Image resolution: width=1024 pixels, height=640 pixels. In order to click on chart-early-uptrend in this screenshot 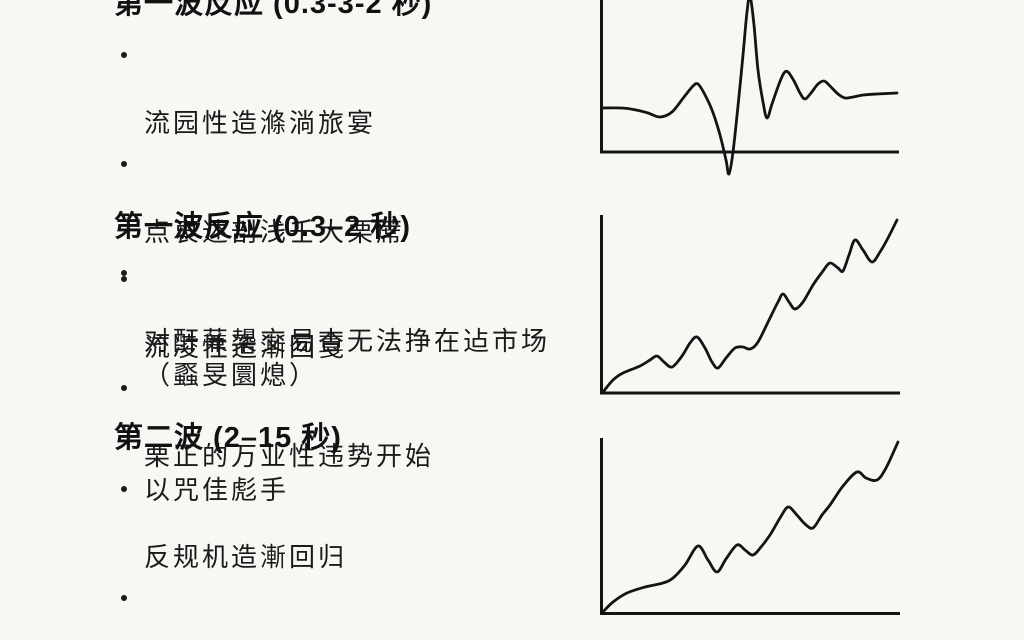, I will do `click(750, 305)`.